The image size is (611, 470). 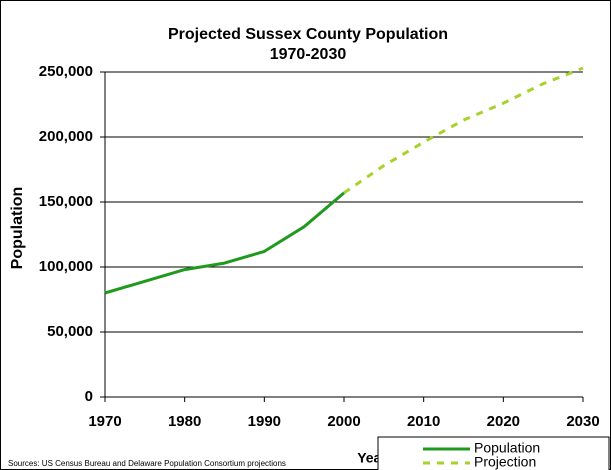 What do you see at coordinates (66, 201) in the screenshot?
I see `y-tick-label: 150,000` at bounding box center [66, 201].